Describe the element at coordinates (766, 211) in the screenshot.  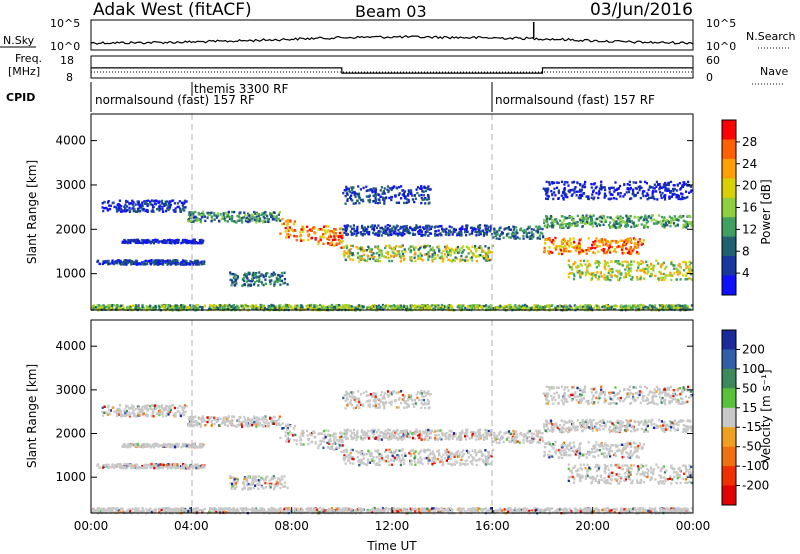
I see `power-colorbar-label: Power [dB]` at that location.